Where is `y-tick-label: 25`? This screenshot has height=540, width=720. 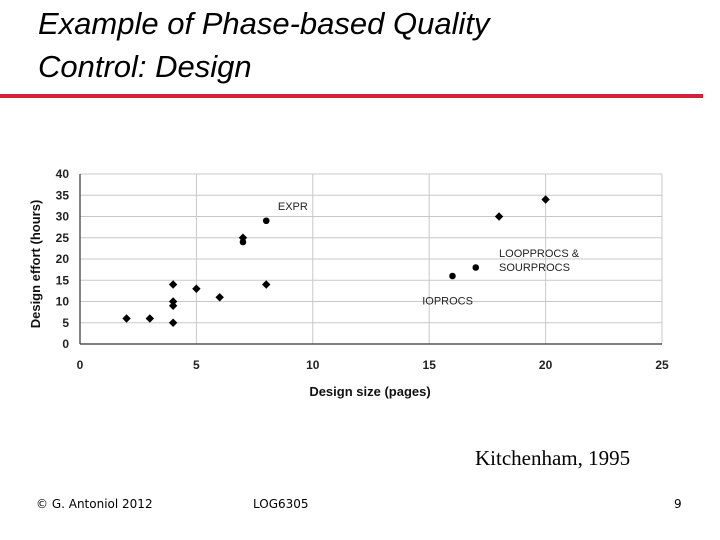 y-tick-label: 25 is located at coordinates (63, 238).